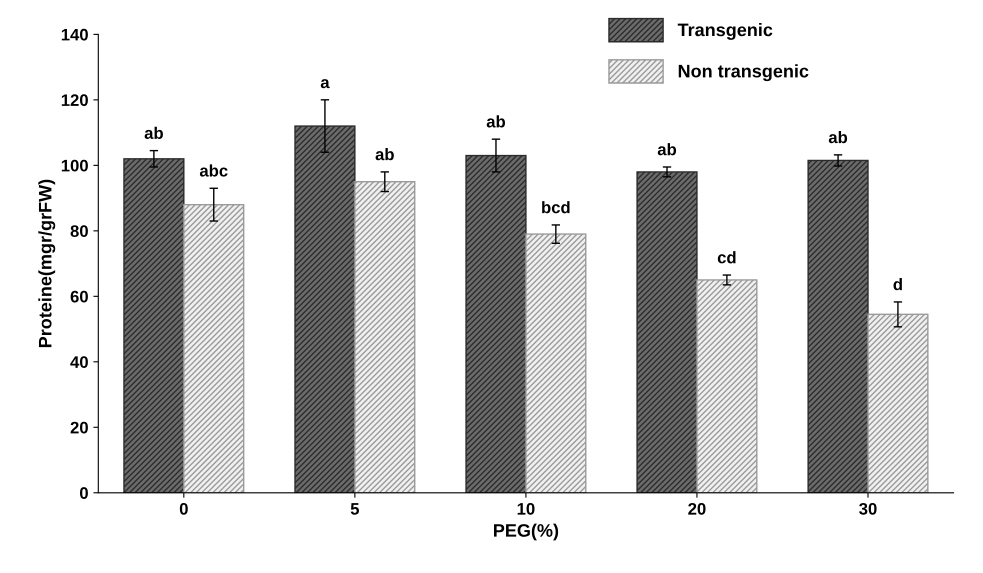  What do you see at coordinates (47, 264) in the screenshot?
I see `y-axis-title: Proteine(mgr/grFW)` at bounding box center [47, 264].